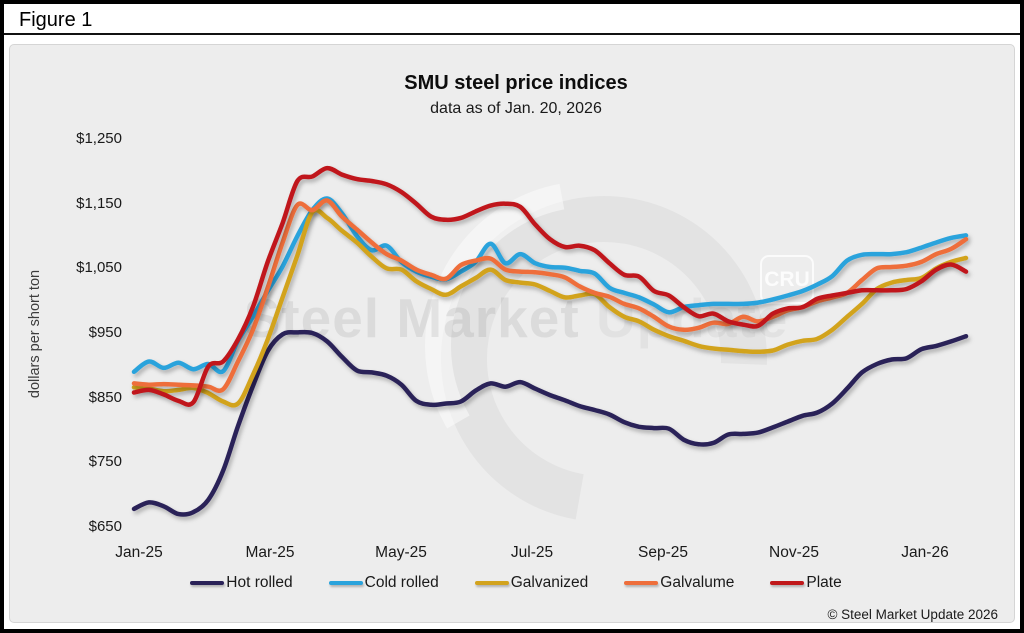  I want to click on y-tick-label: $950, so click(105, 332).